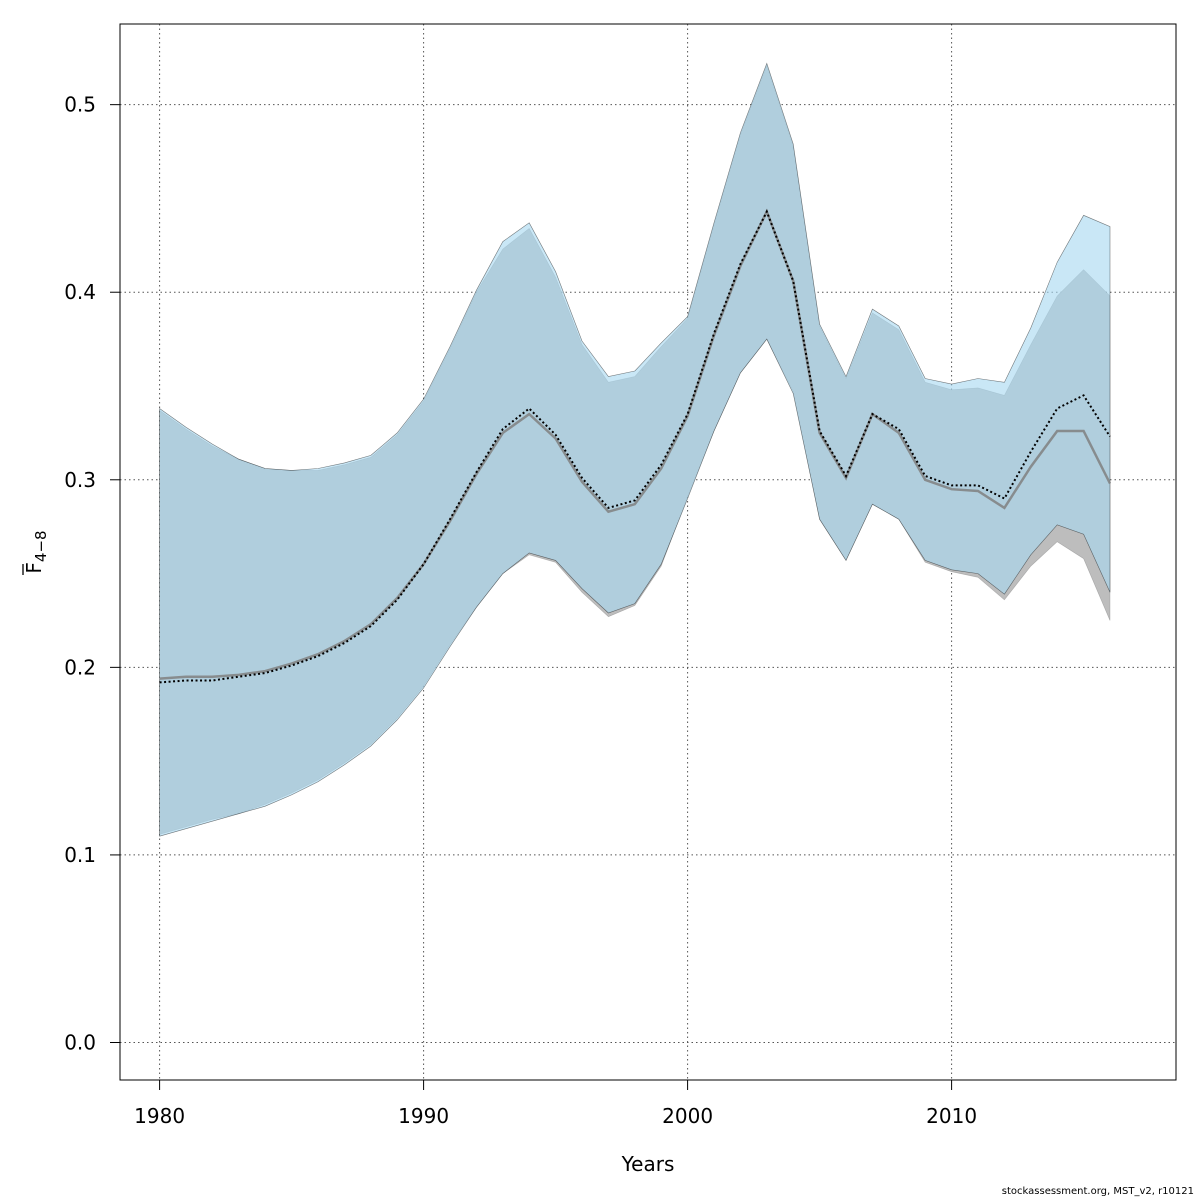  I want to click on footer-credit: stockassessment.org, MST_v2, r10121, so click(1097, 1191).